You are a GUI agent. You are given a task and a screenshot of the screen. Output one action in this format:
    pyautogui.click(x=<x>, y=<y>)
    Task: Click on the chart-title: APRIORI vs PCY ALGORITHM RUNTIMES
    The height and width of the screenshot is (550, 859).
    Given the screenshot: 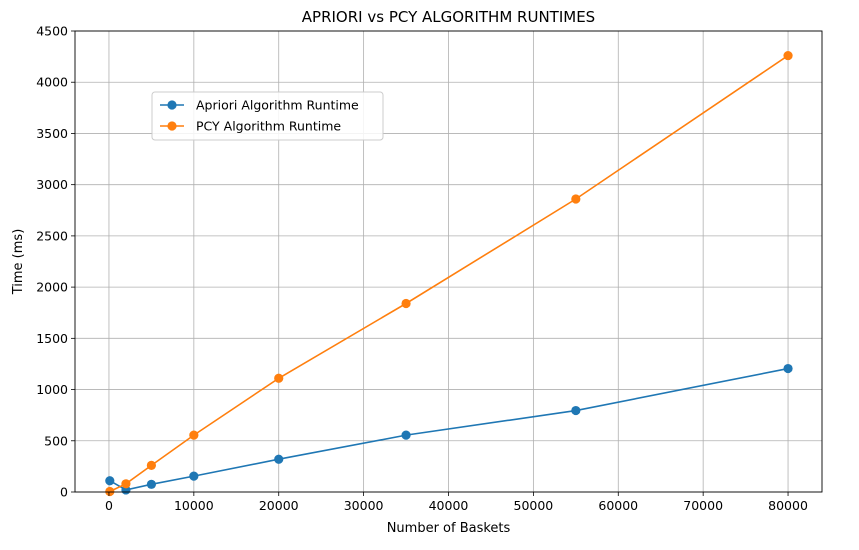 What is the action you would take?
    pyautogui.click(x=448, y=17)
    